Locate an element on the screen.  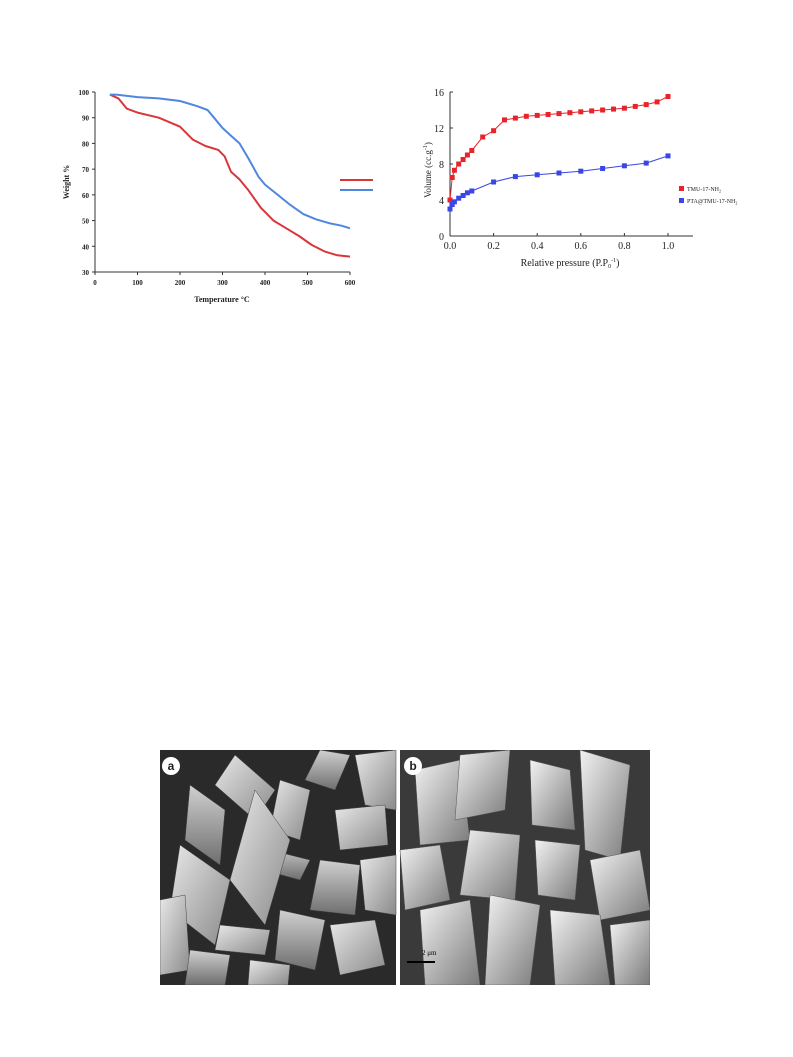
tga-x-ticks: 0 100 200 300 400 500 600 is located at coordinates (224, 279).